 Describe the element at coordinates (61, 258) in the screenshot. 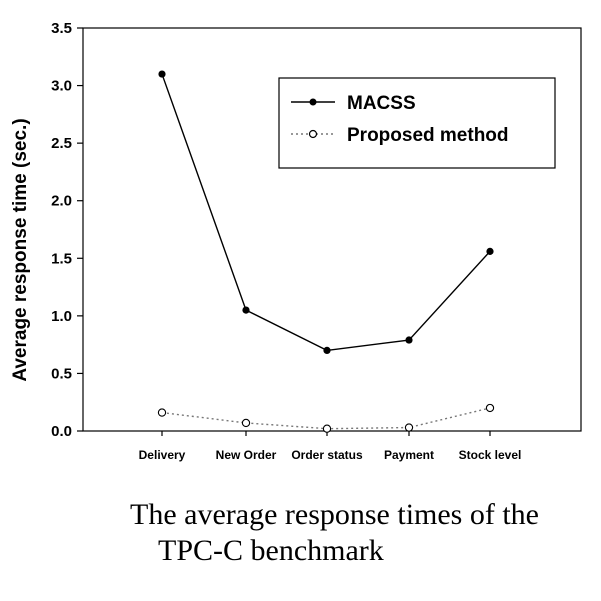

I see `y-tick-label: 1.5` at that location.